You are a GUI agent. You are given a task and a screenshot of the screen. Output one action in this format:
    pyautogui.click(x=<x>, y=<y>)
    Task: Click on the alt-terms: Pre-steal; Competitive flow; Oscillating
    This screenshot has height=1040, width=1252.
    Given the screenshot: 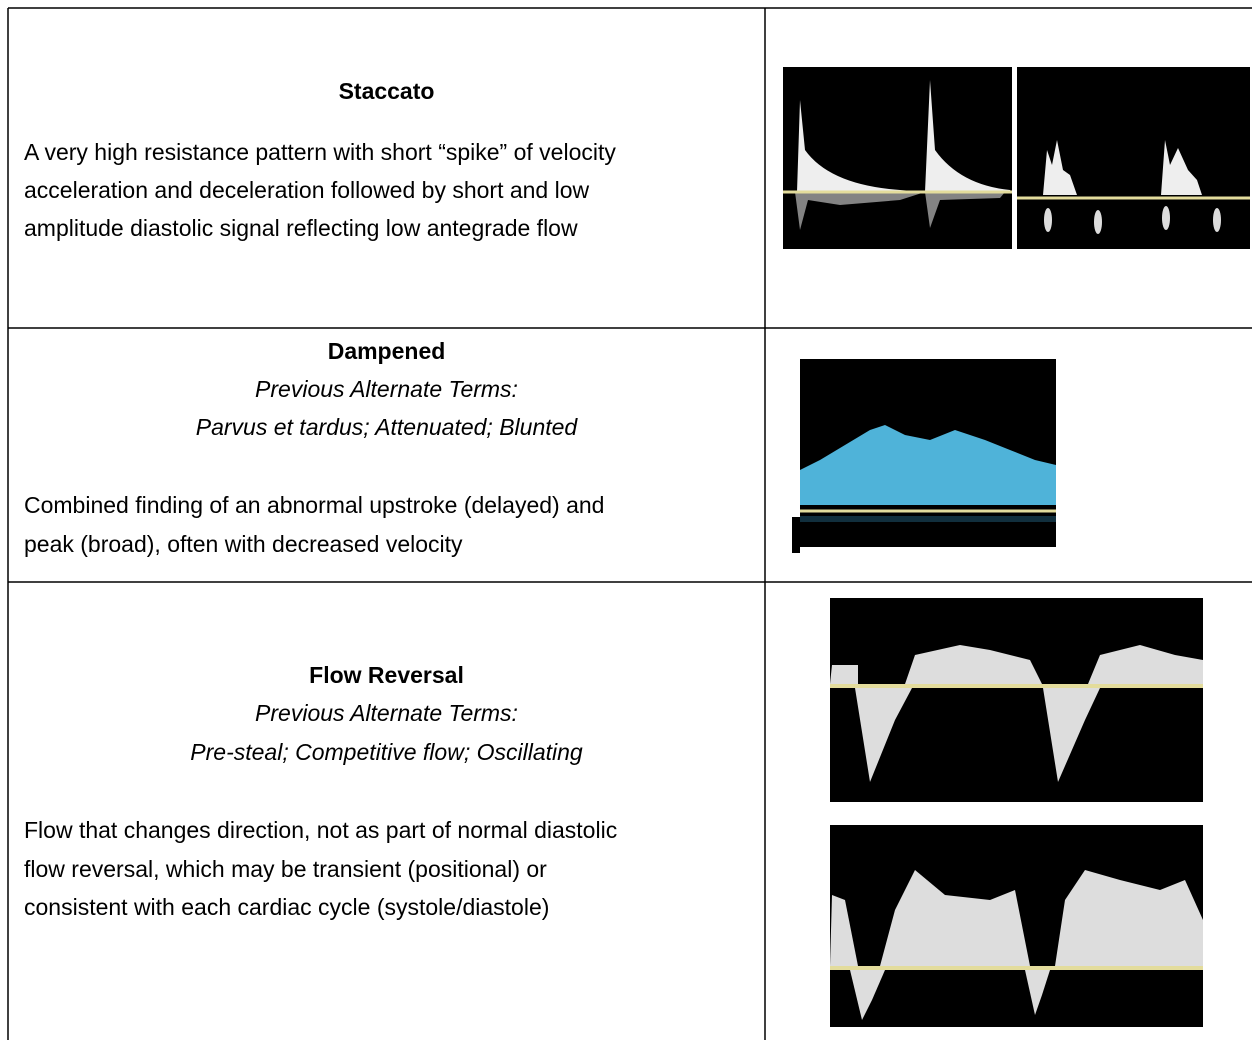 What is the action you would take?
    pyautogui.click(x=386, y=752)
    